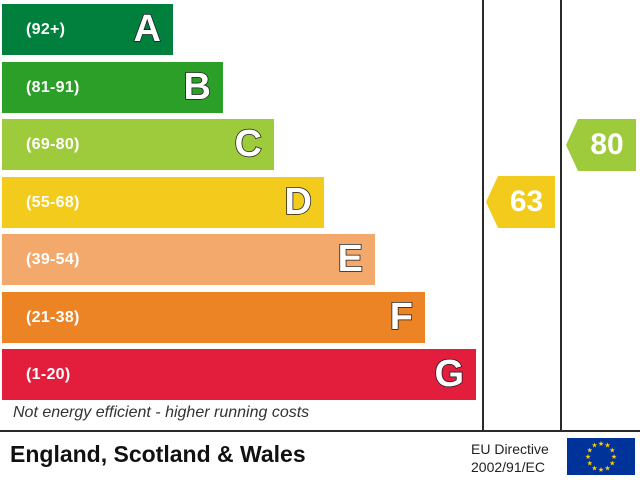 This screenshot has width=640, height=480. Describe the element at coordinates (147, 29) in the screenshot. I see `band-letter: A` at that location.